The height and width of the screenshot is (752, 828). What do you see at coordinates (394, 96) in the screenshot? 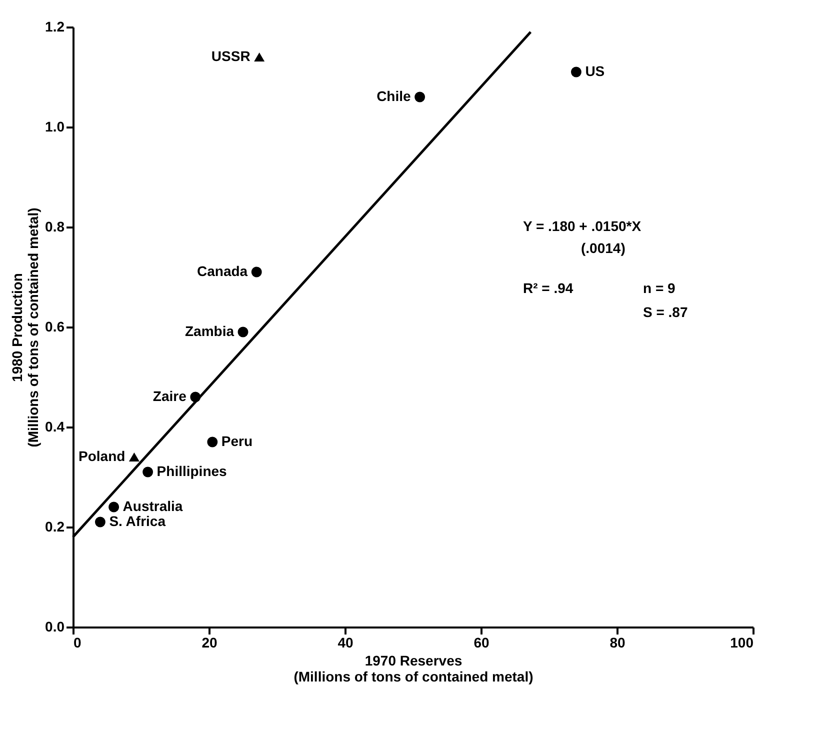
I see `annotation: Chile` at bounding box center [394, 96].